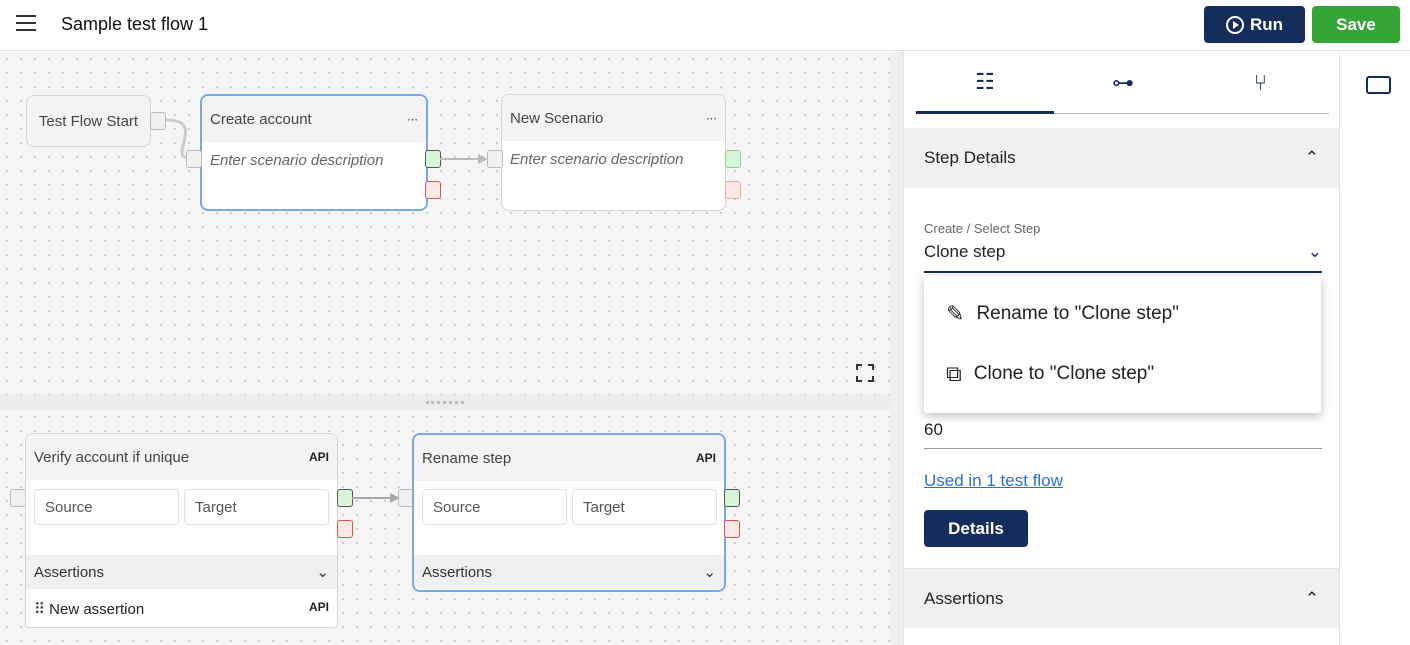 The image size is (1410, 645). I want to click on ticket-icon, so click(1378, 85).